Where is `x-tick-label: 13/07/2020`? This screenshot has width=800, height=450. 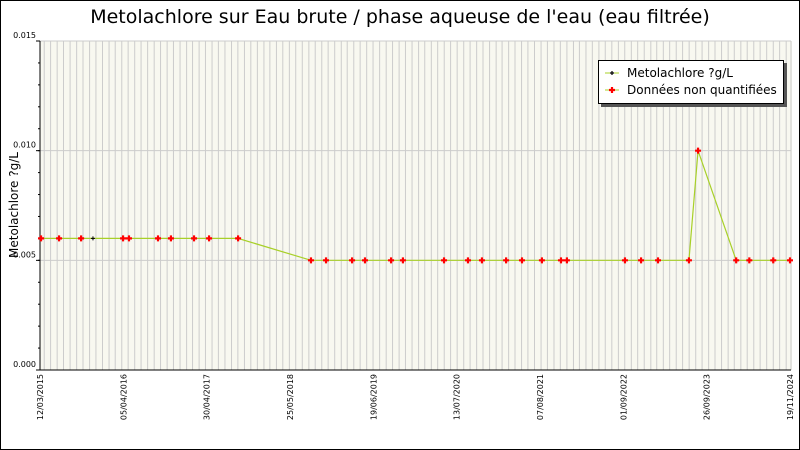 x-tick-label: 13/07/2020 is located at coordinates (457, 397).